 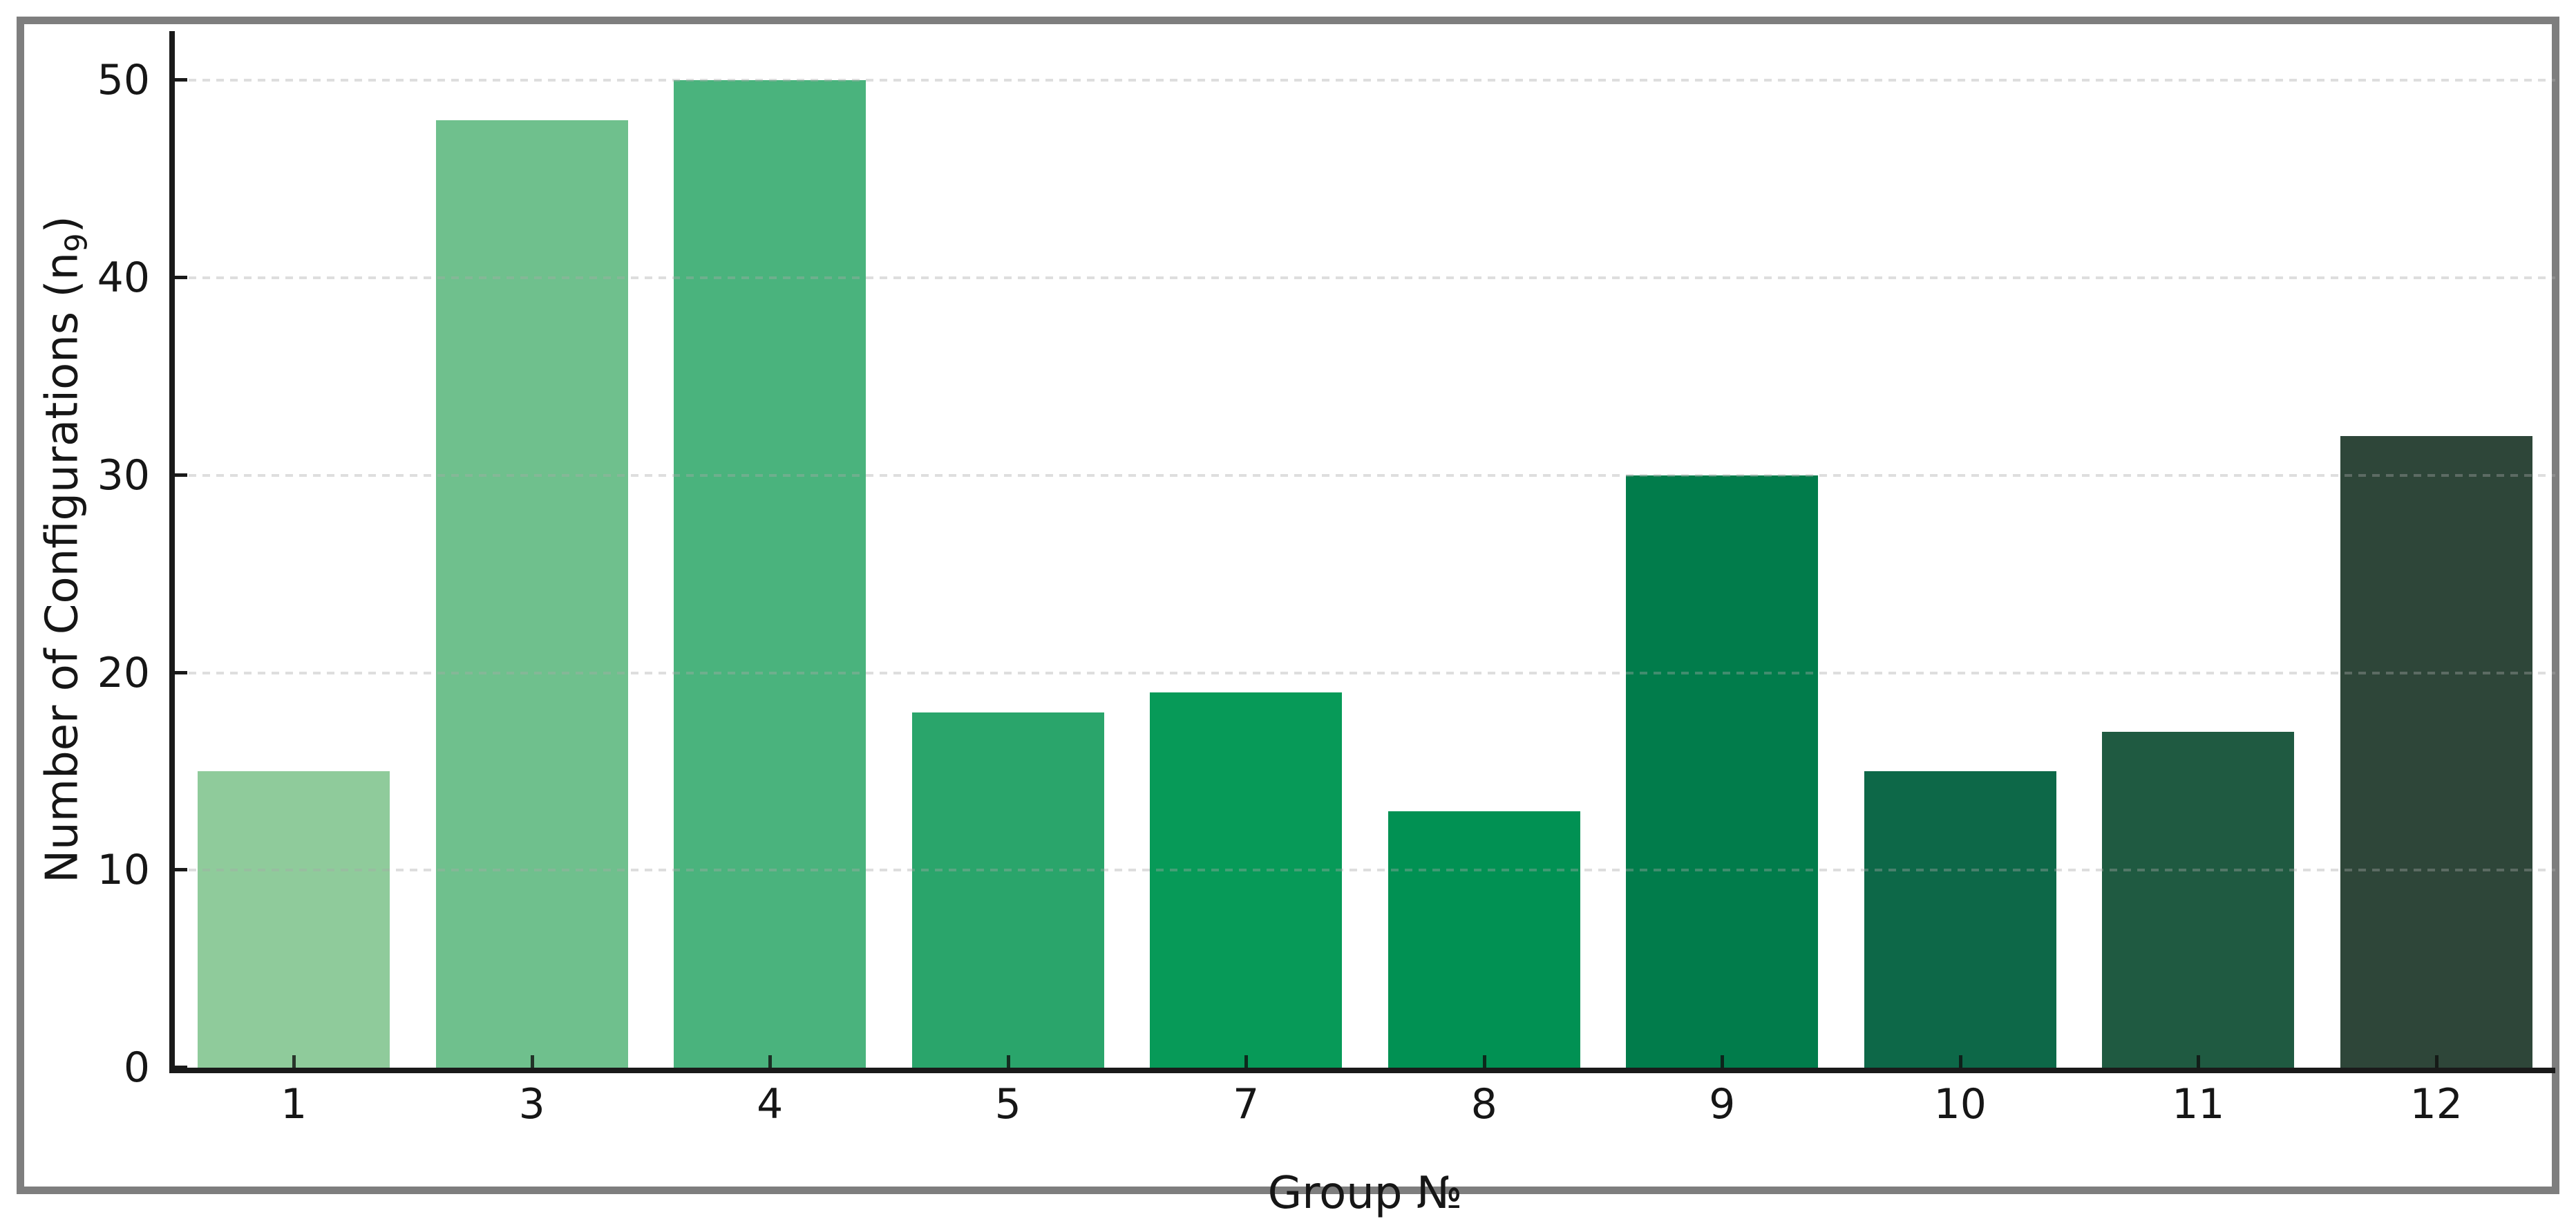 What do you see at coordinates (62, 224) in the screenshot?
I see `y-axis-label-close: )` at bounding box center [62, 224].